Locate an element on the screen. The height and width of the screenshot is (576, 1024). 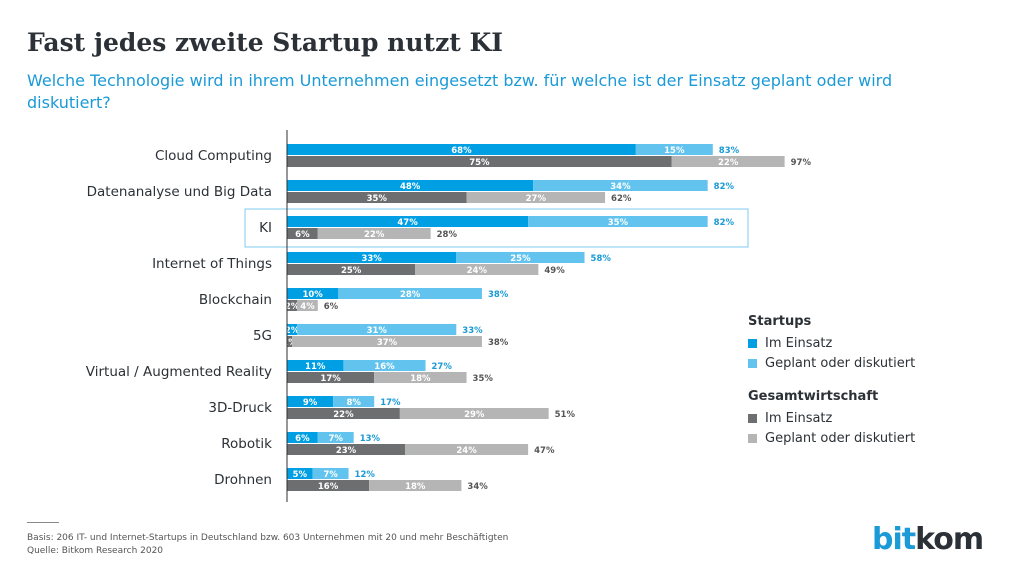
bar-value-label: 15% is located at coordinates (674, 151).